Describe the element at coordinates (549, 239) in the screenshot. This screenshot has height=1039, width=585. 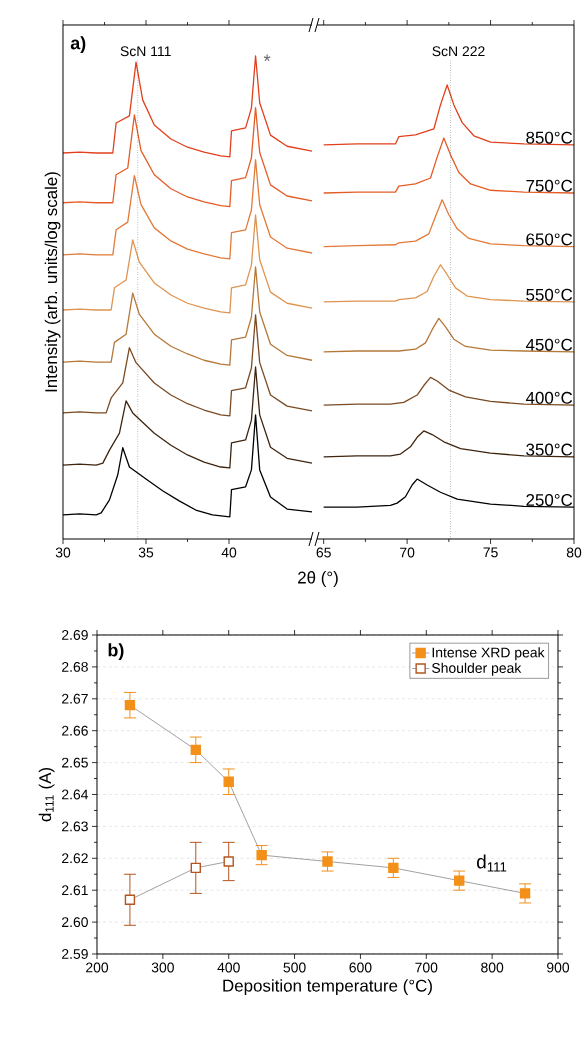
I see `series-label: 650°C` at that location.